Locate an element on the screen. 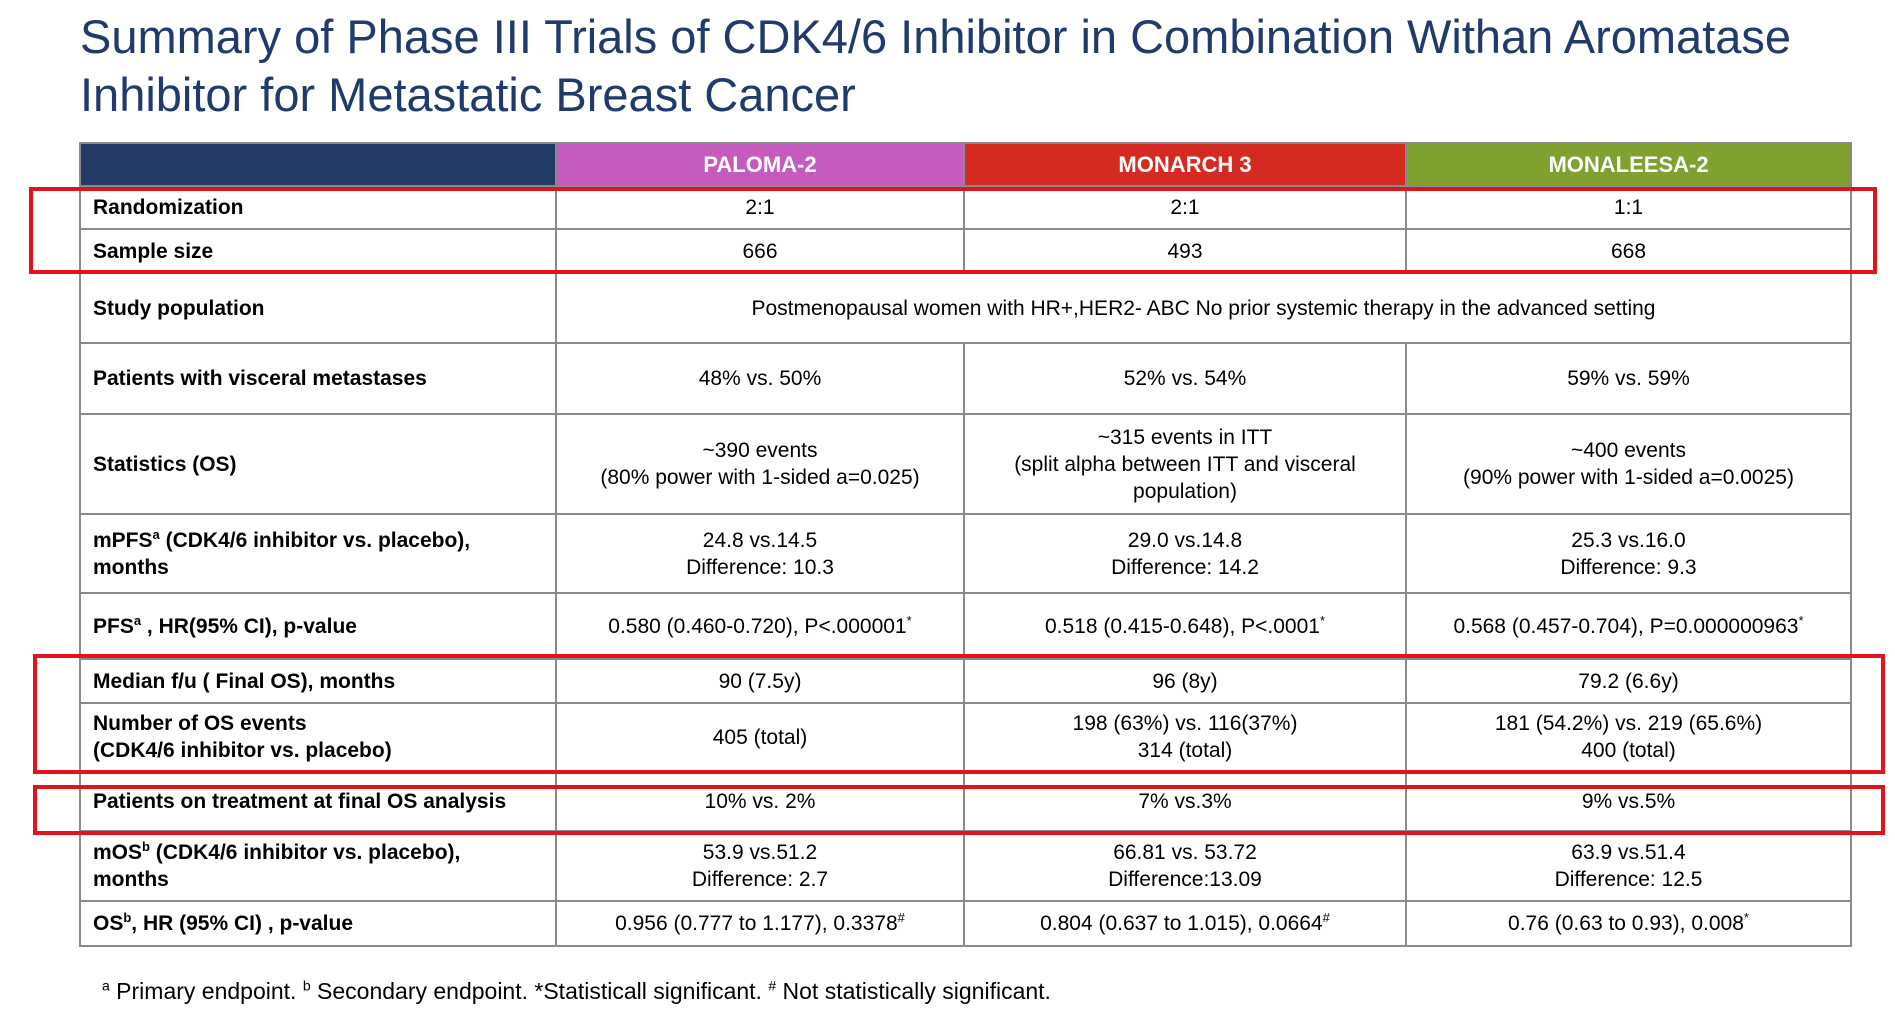 The height and width of the screenshot is (1016, 1895). table-cell: 668 is located at coordinates (1628, 251).